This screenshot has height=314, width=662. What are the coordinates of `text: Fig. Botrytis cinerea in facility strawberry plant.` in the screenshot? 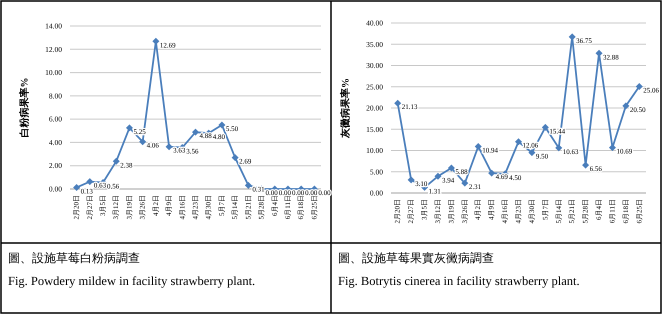 It's located at (459, 281).